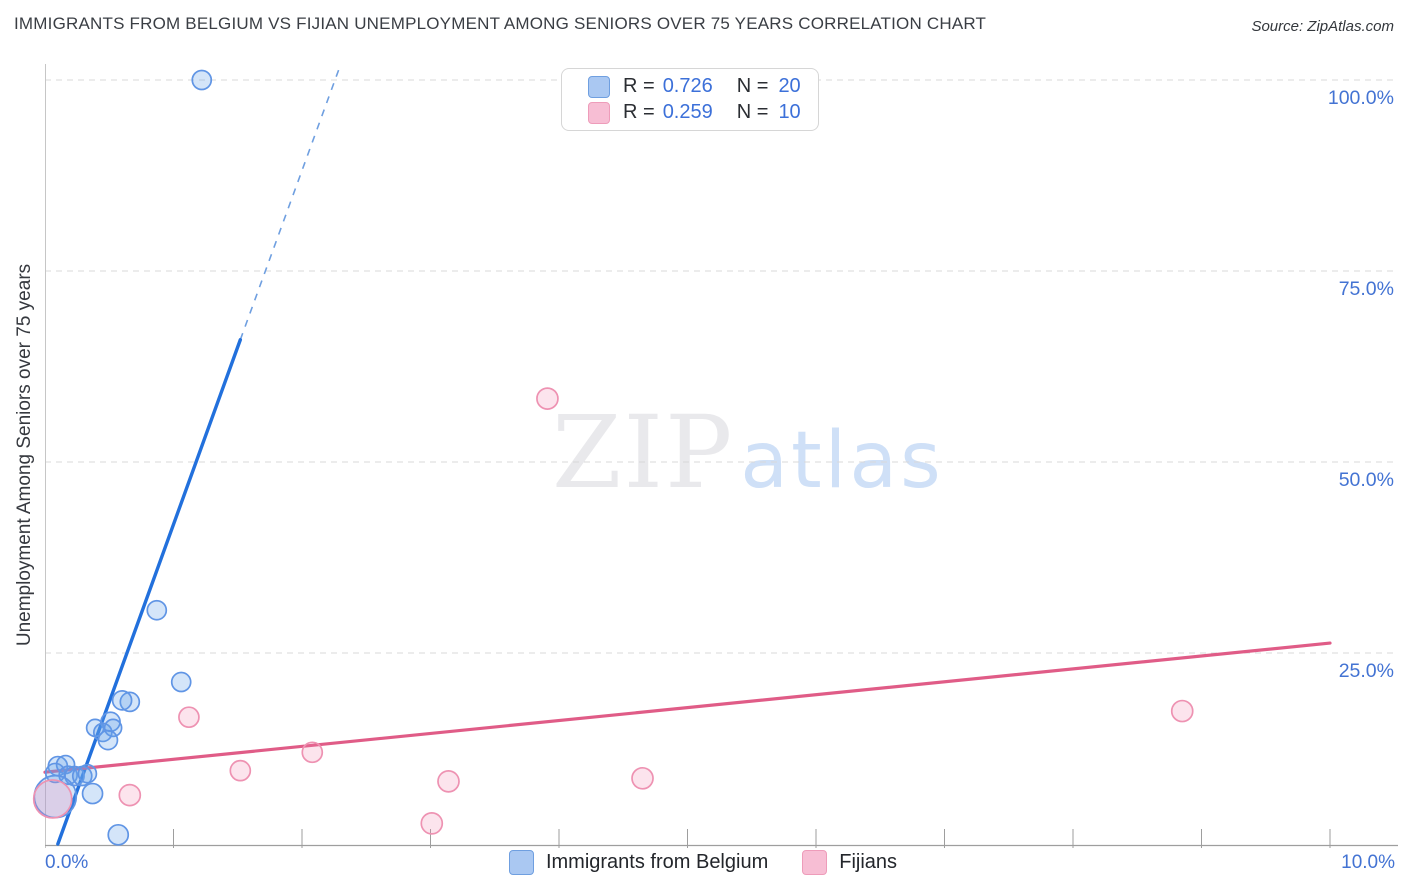  I want to click on zipatlas-watermark: ZIP atlas, so click(748, 452).